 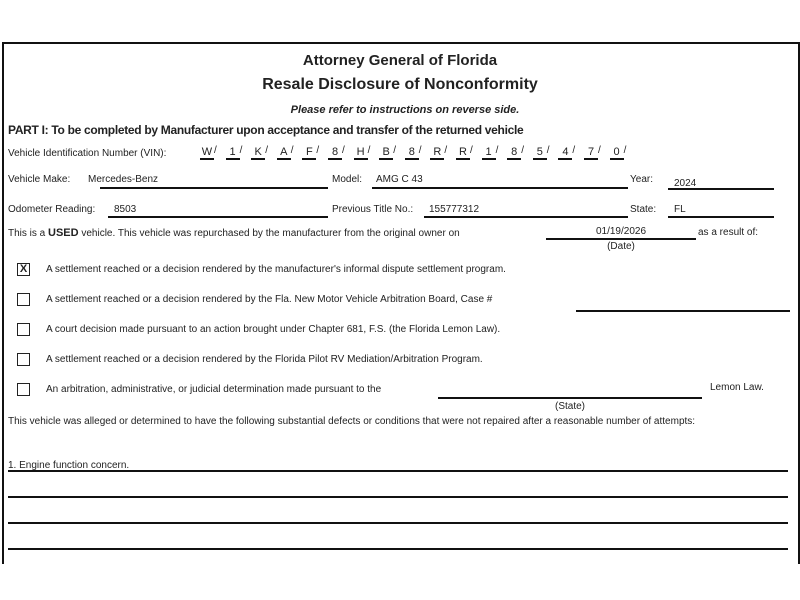 I want to click on lemon-law-label: Lemon Law., so click(x=737, y=387).